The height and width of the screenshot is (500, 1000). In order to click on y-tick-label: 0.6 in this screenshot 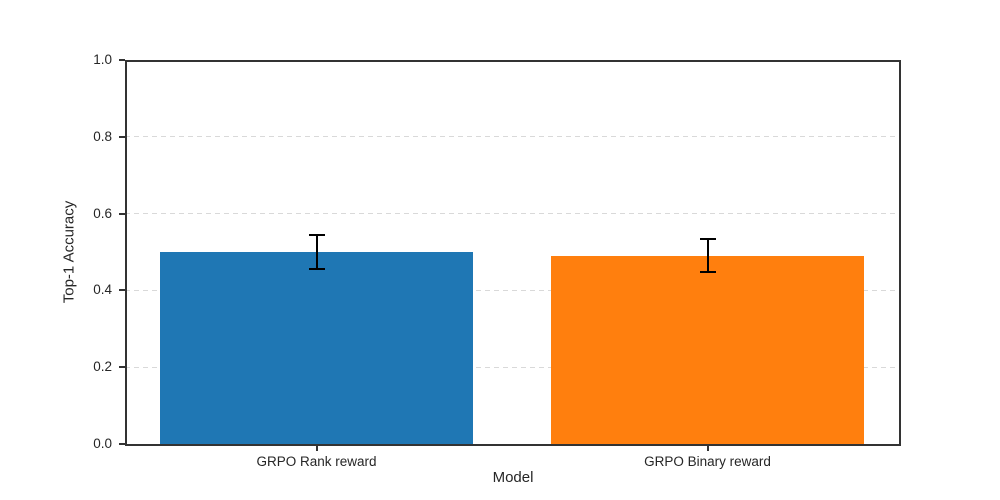, I will do `click(102, 213)`.